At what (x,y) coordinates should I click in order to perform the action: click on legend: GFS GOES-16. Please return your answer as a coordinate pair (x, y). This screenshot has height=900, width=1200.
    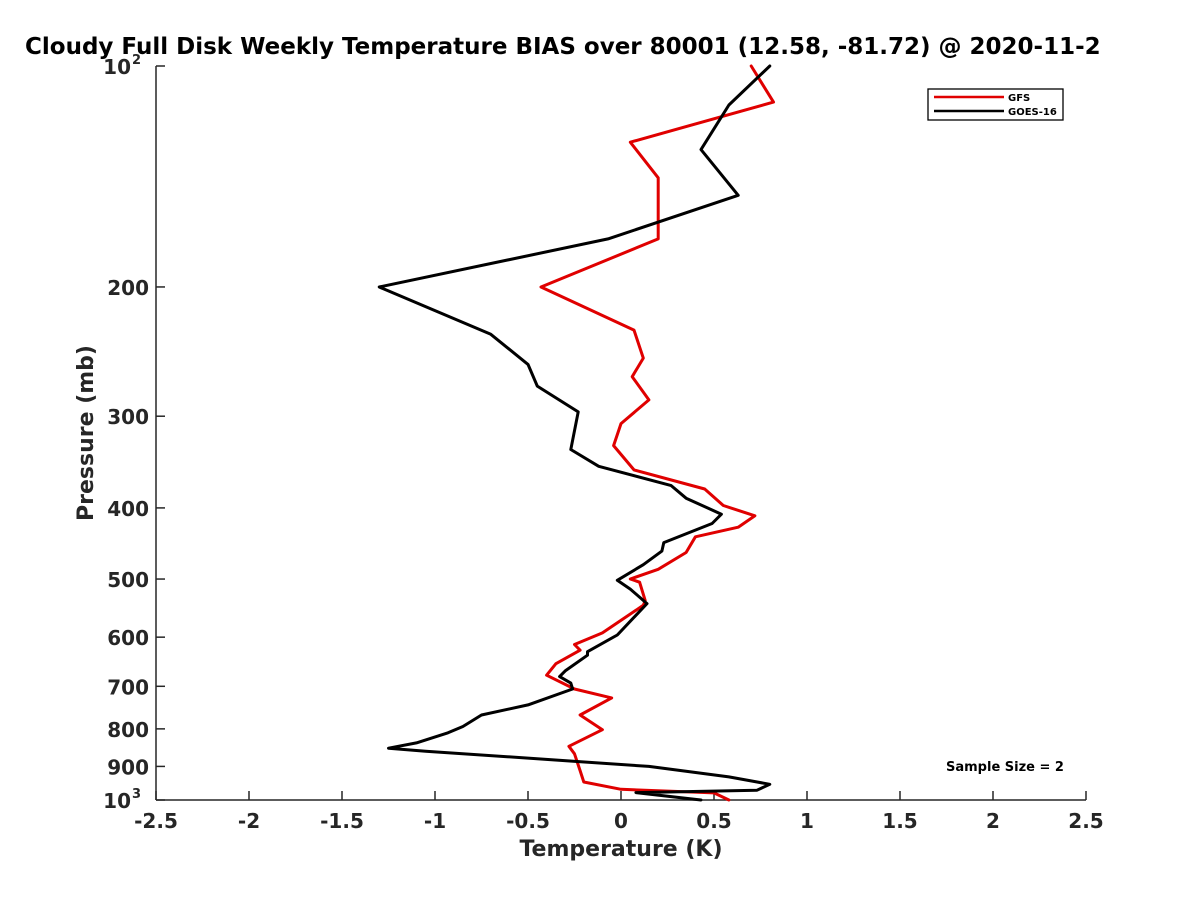
    Looking at the image, I should click on (995, 104).